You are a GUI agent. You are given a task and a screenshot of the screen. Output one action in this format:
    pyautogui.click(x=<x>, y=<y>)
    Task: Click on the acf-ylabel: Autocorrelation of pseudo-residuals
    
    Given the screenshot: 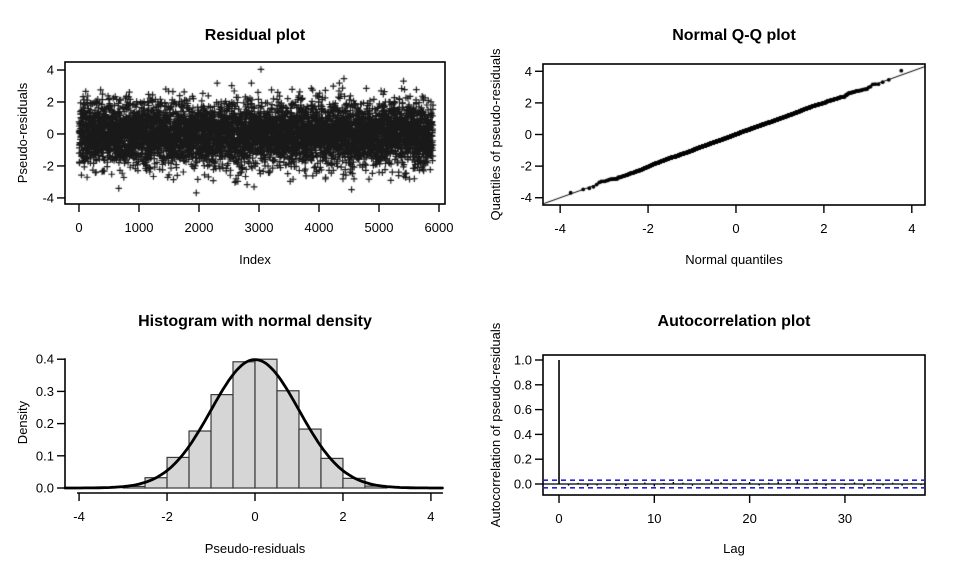 What is the action you would take?
    pyautogui.click(x=495, y=424)
    